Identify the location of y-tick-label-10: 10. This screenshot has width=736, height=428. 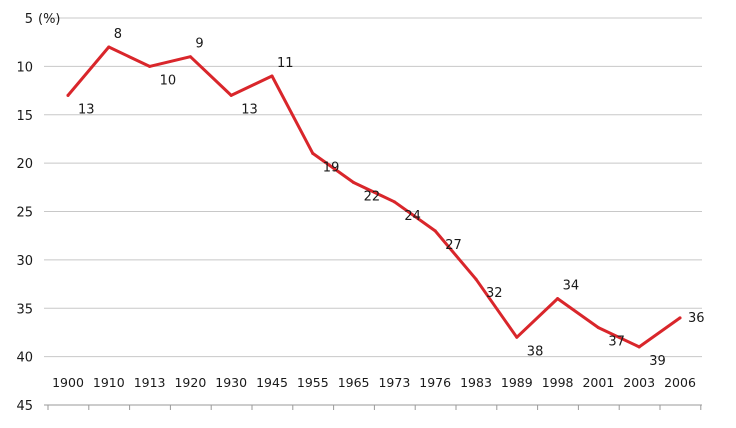
(24, 67).